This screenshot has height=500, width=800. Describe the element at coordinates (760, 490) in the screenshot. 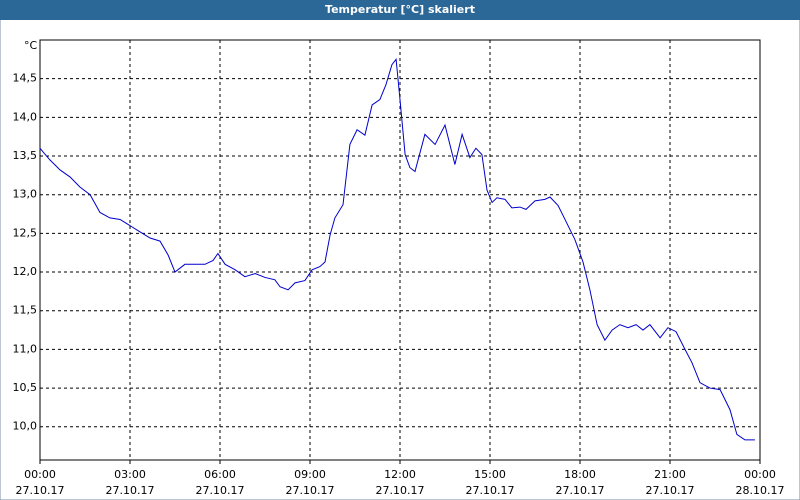

I see `x-tick-date: 28.10.17` at that location.